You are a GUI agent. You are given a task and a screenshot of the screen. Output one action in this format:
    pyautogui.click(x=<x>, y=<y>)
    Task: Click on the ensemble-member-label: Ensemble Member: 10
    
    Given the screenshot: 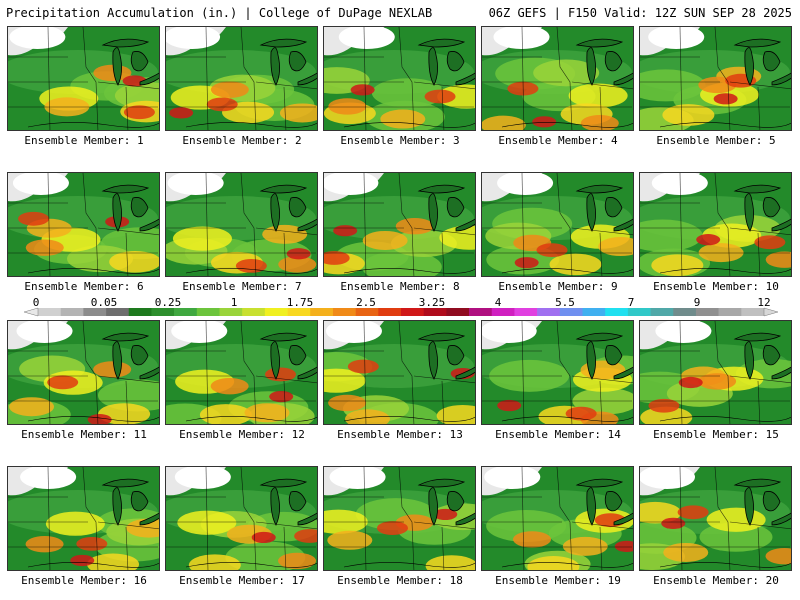 What is the action you would take?
    pyautogui.click(x=716, y=286)
    